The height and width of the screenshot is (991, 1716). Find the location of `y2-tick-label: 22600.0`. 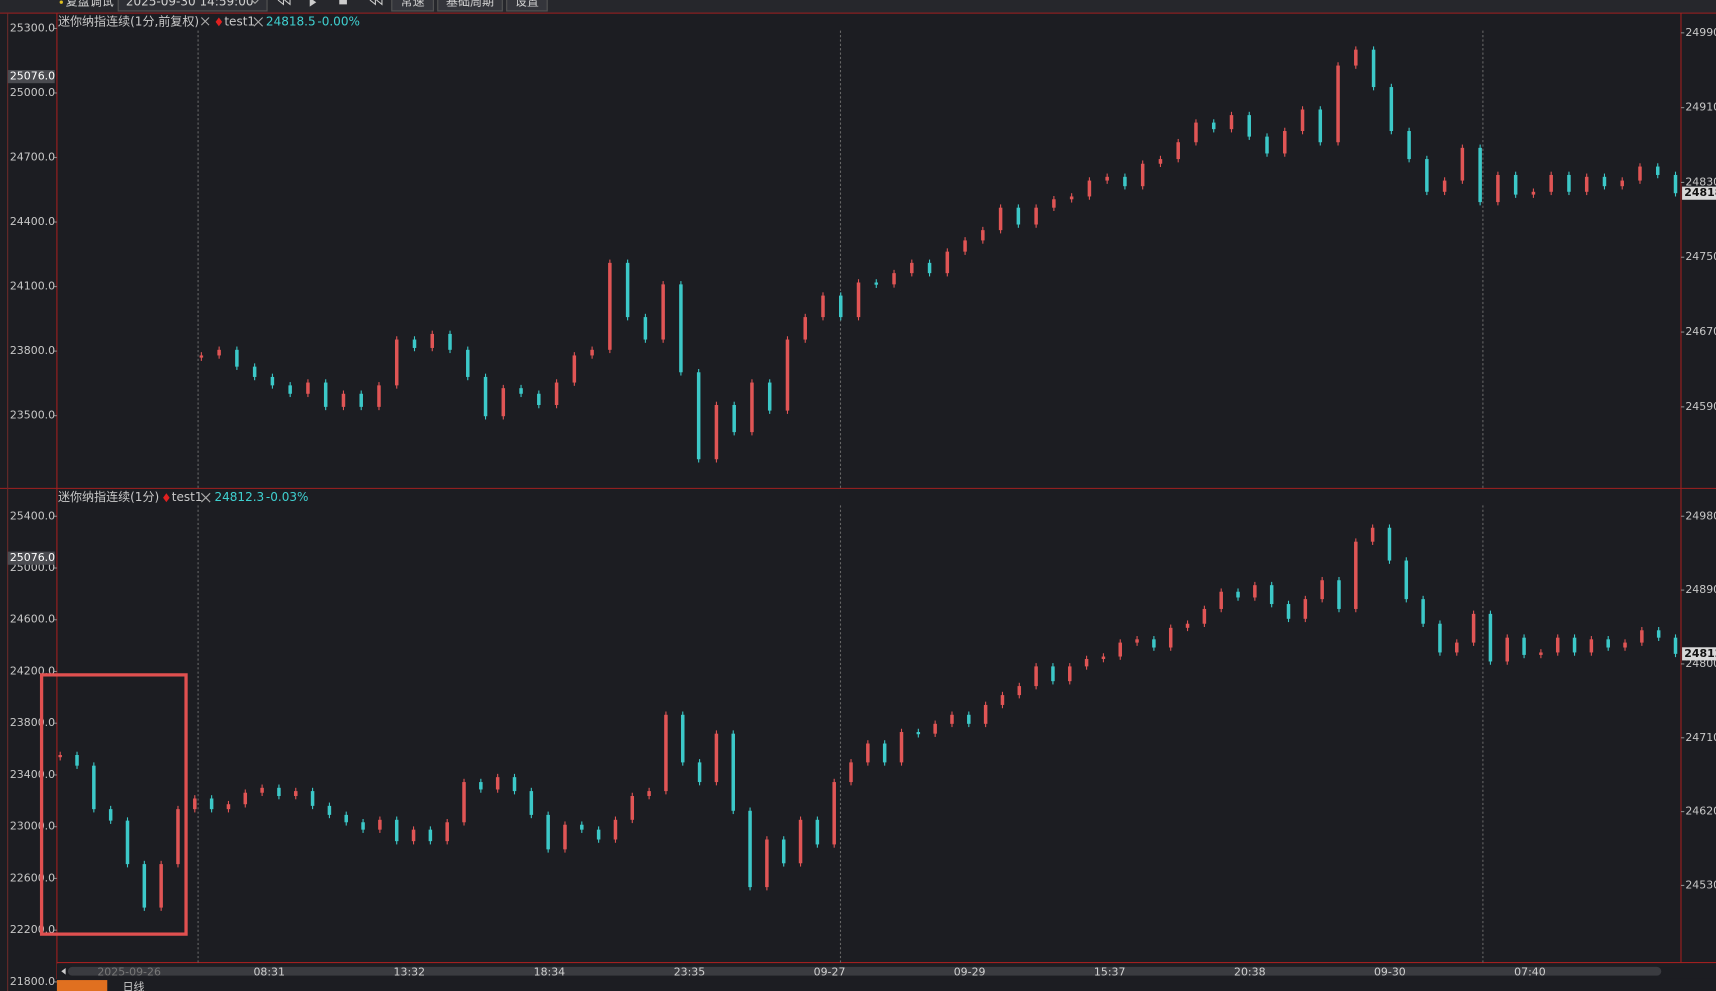

y2-tick-label: 22600.0 is located at coordinates (32, 877).